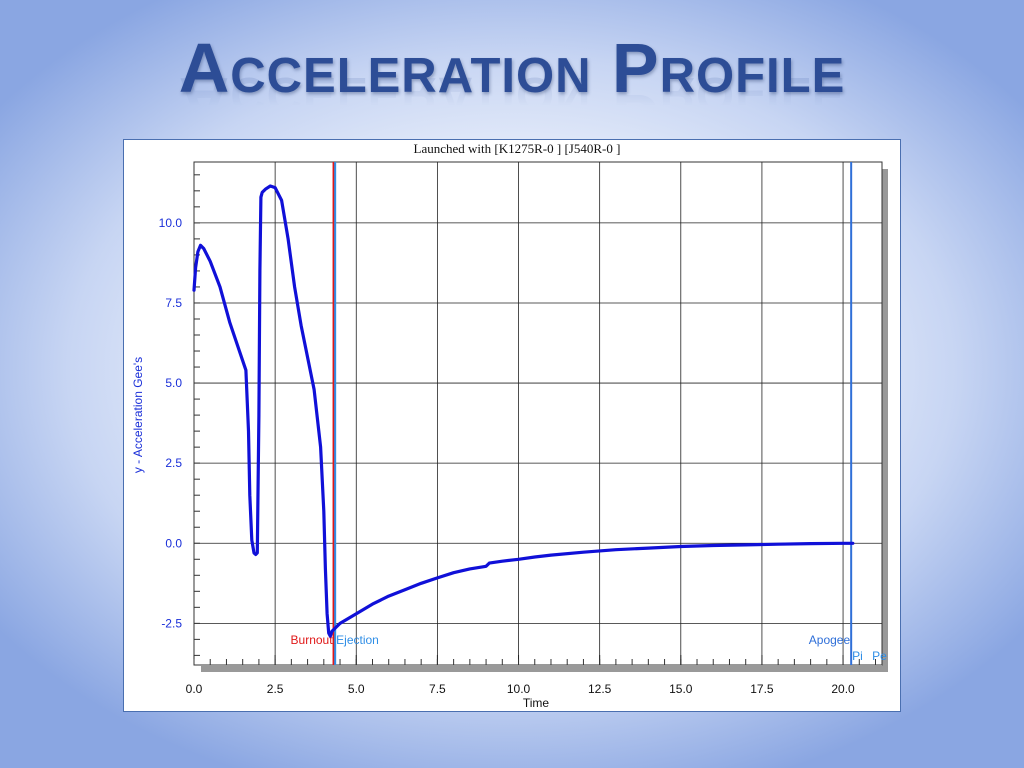 Image resolution: width=1024 pixels, height=768 pixels. I want to click on marker-extra-label: Pe, so click(879, 656).